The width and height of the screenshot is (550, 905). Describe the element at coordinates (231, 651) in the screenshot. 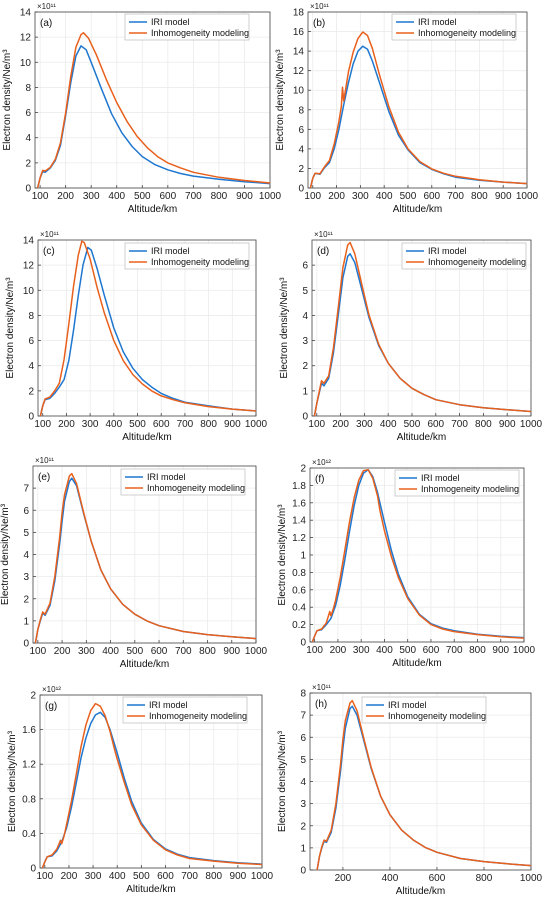

I see `x-tick-label: 900` at that location.